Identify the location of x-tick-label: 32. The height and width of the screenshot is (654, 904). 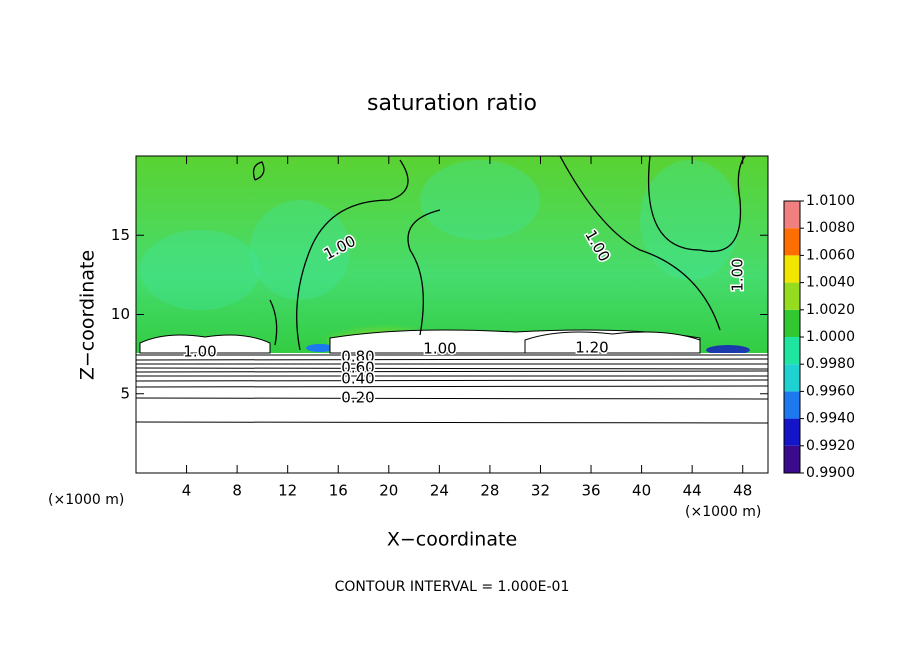
(540, 491).